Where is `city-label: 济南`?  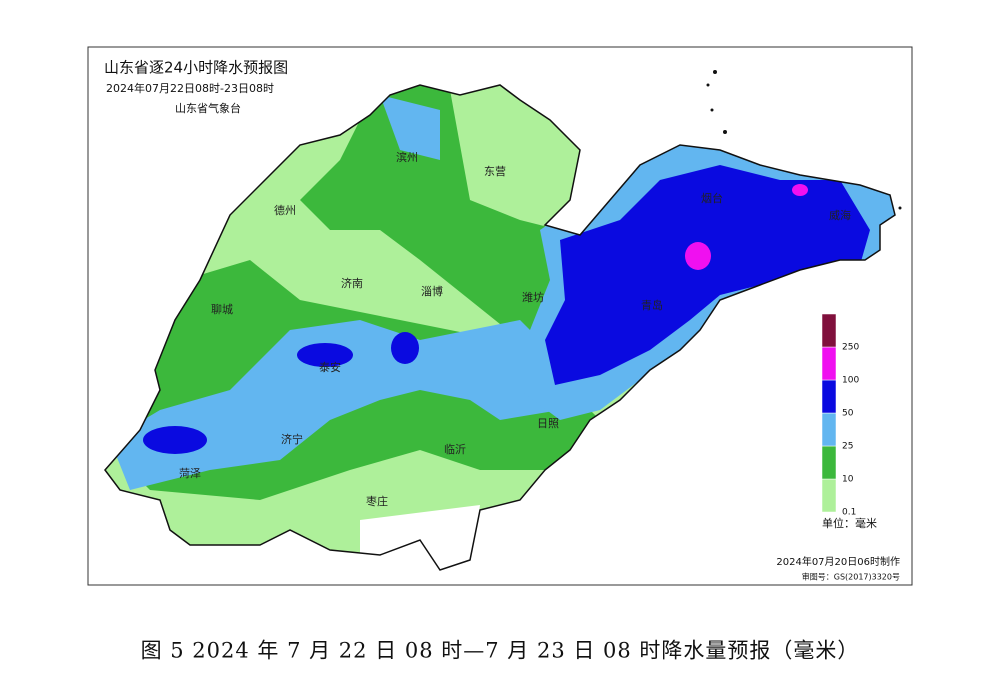
city-label: 济南 is located at coordinates (352, 283).